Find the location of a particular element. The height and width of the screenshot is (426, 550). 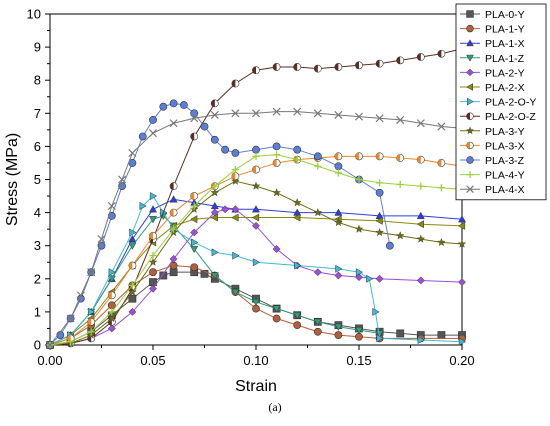

legend-entry: PLA-3-X is located at coordinates (492, 146).